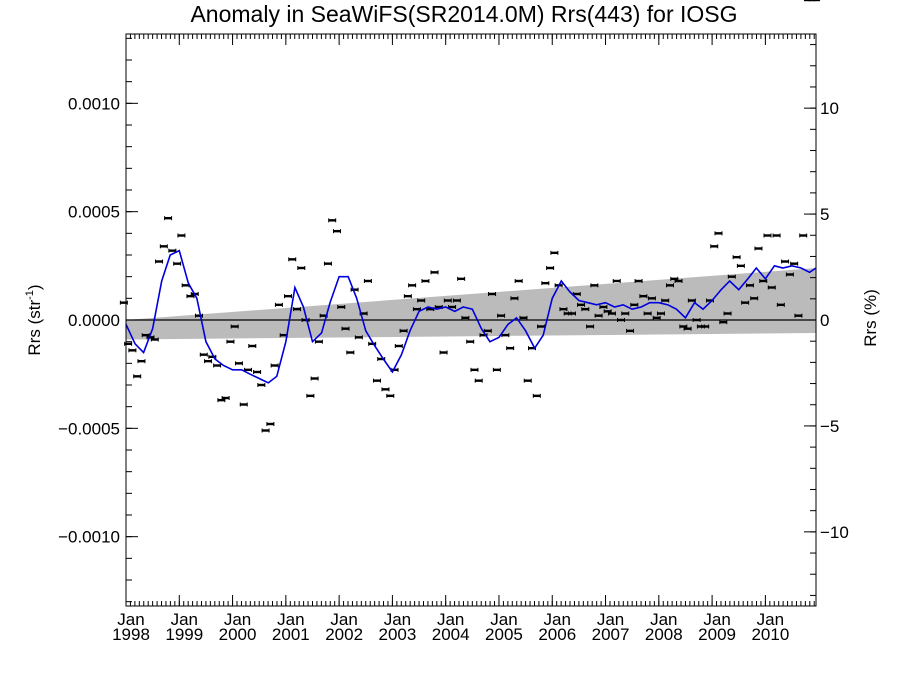  What do you see at coordinates (611, 634) in the screenshot?
I see `x-tick-label-year: 2007` at bounding box center [611, 634].